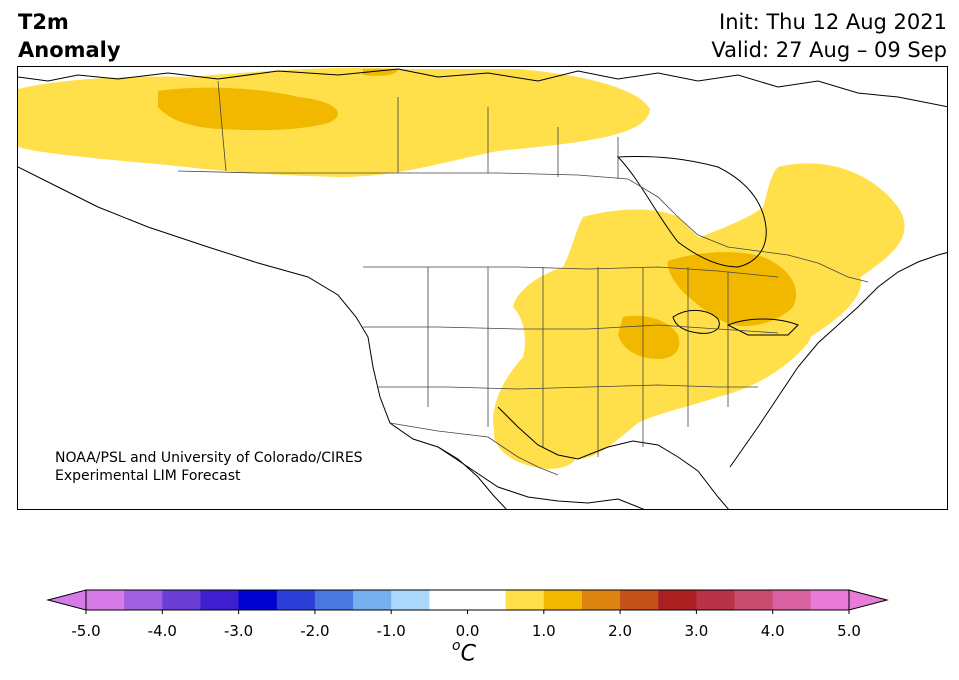  Describe the element at coordinates (474, 449) in the screenshot. I see `border-us-mexico` at that location.